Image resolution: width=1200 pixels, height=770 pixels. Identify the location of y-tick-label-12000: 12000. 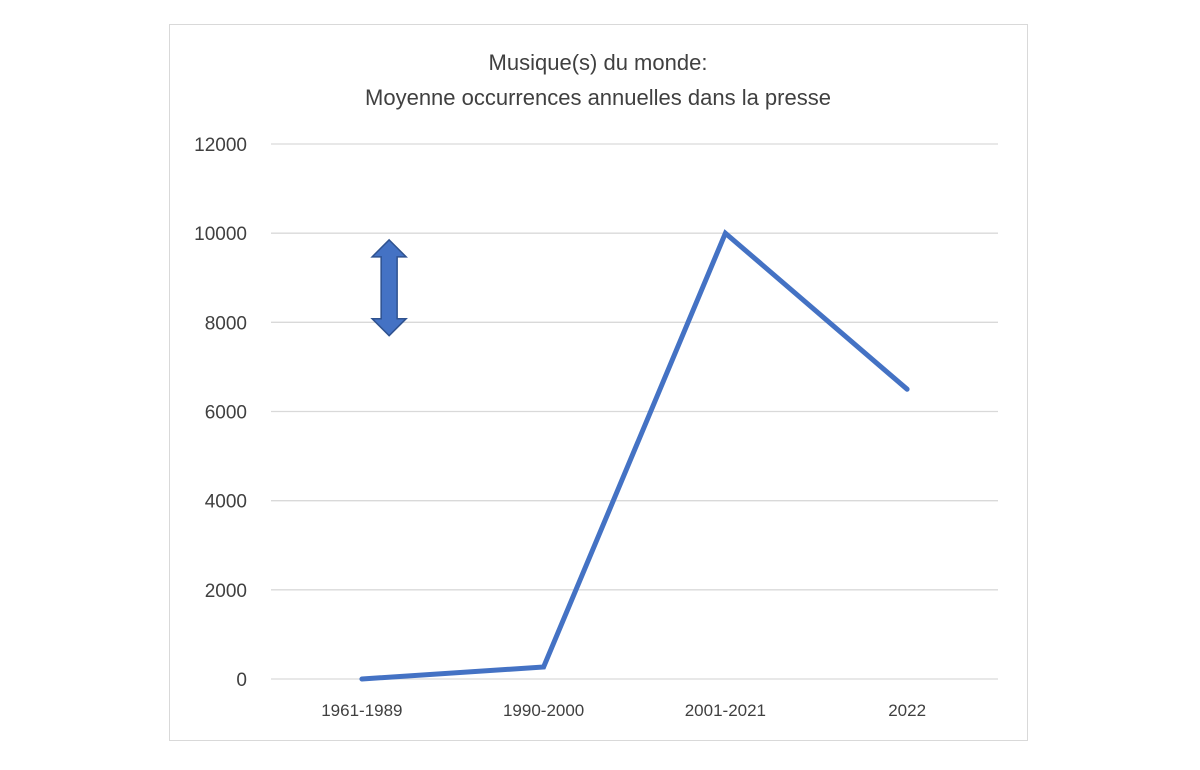
(220, 145).